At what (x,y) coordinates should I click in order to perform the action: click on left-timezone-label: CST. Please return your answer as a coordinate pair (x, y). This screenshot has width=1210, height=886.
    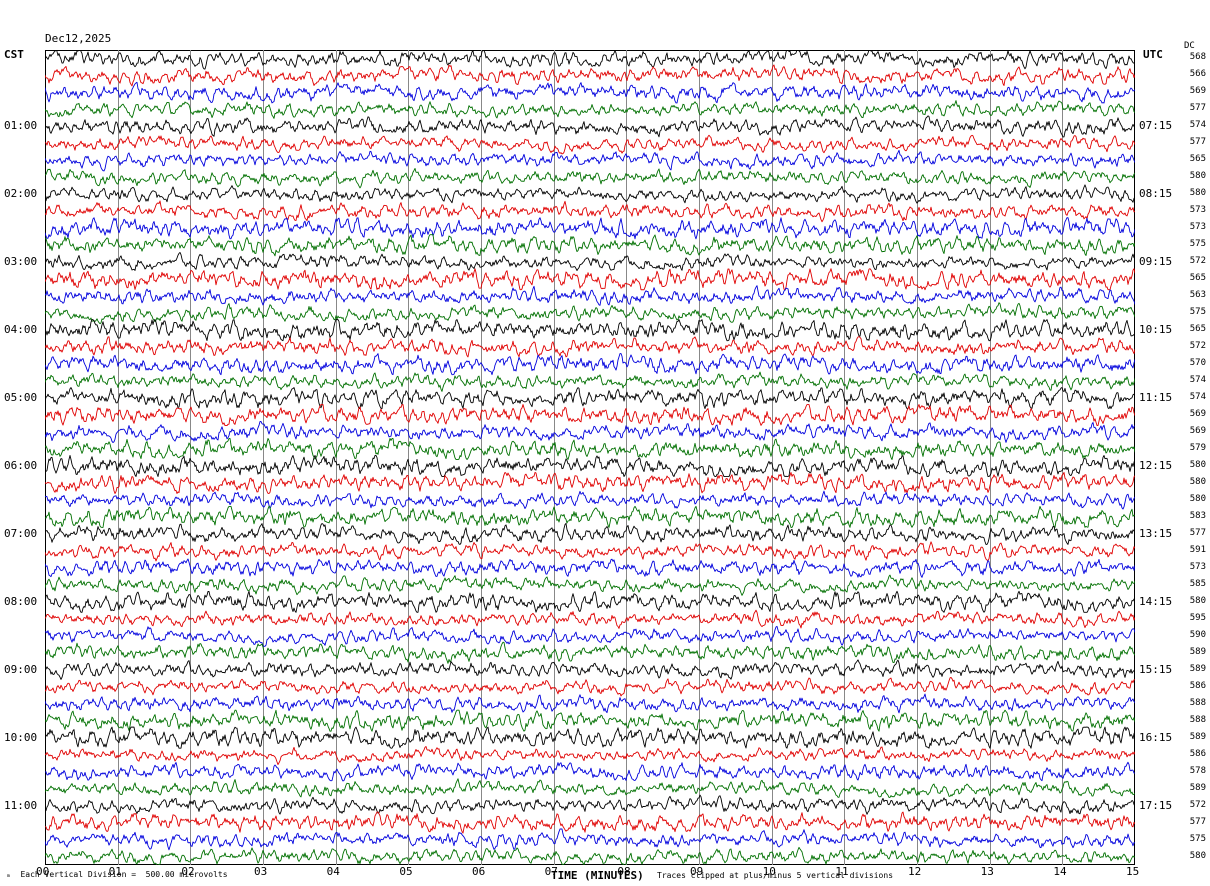
    Looking at the image, I should click on (14, 54).